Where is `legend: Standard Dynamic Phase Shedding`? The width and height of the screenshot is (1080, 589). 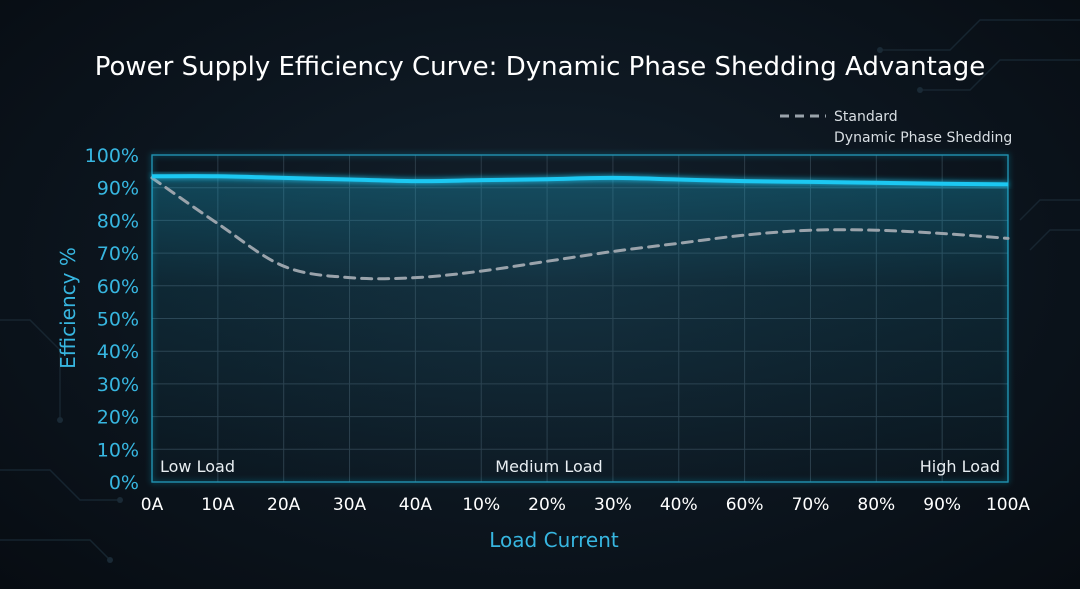 legend: Standard Dynamic Phase Shedding is located at coordinates (896, 127).